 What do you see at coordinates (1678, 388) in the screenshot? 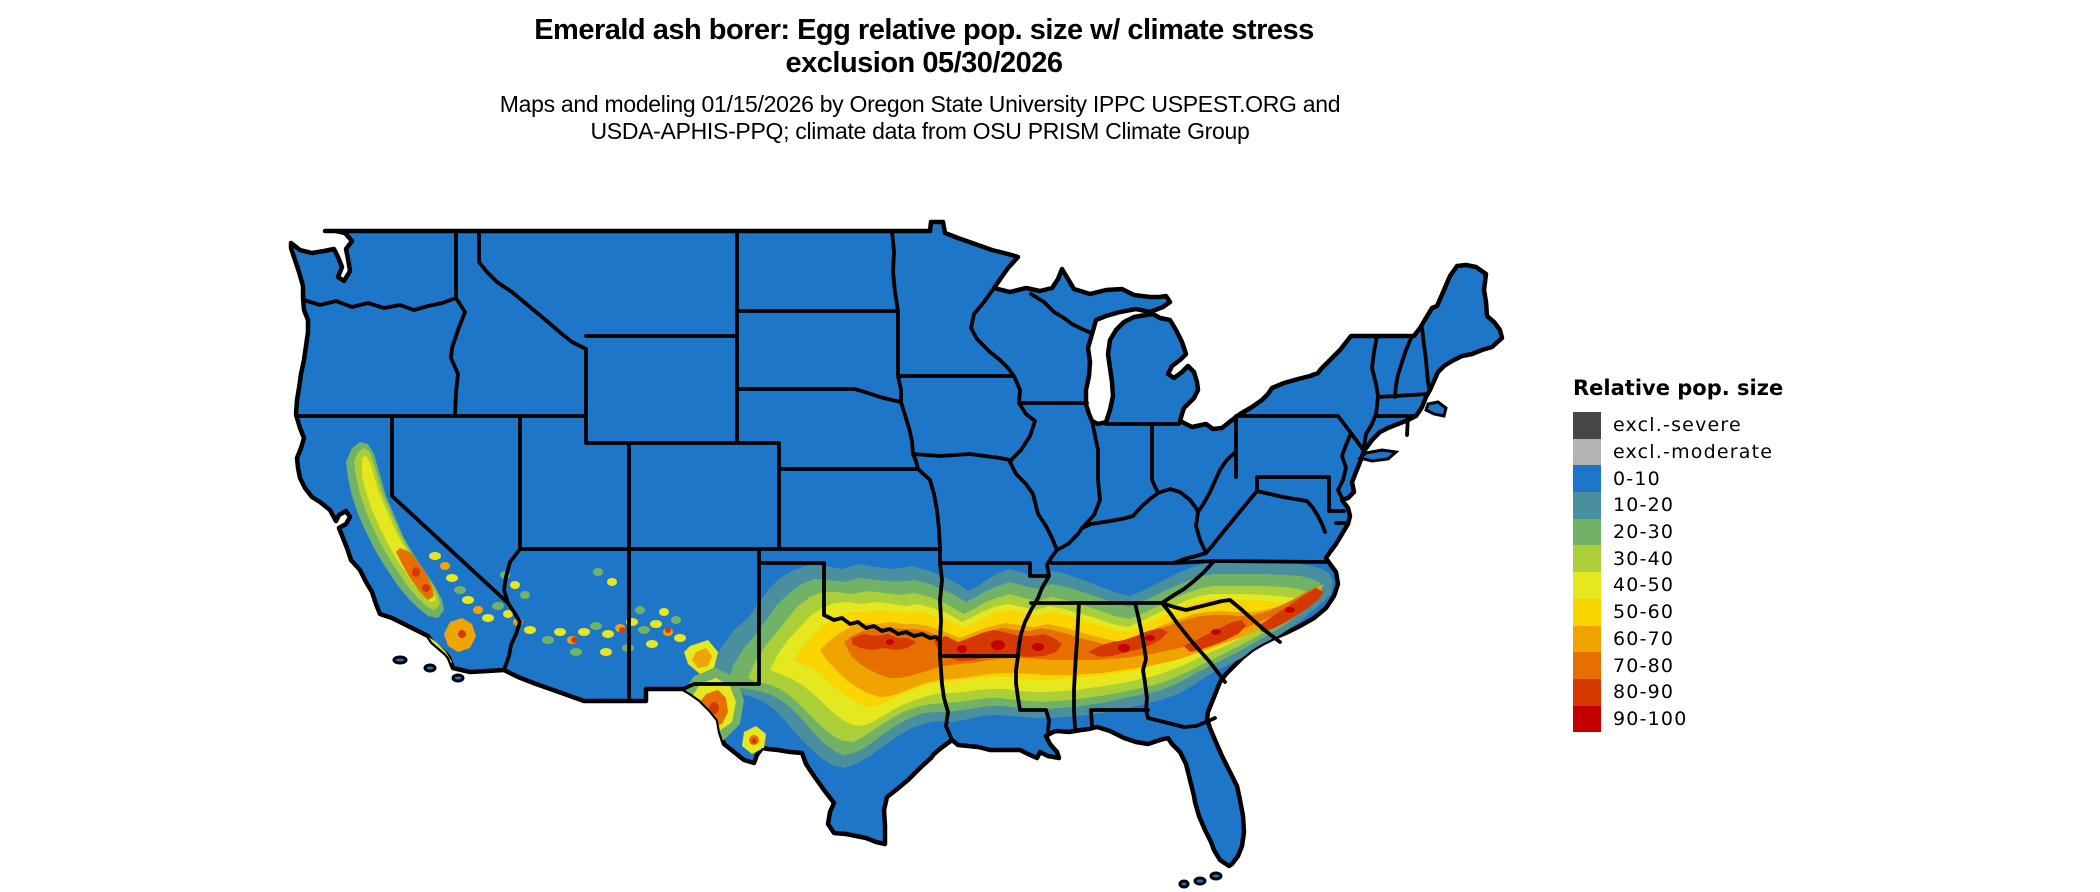
I see `legend-title: Relative pop. size` at bounding box center [1678, 388].